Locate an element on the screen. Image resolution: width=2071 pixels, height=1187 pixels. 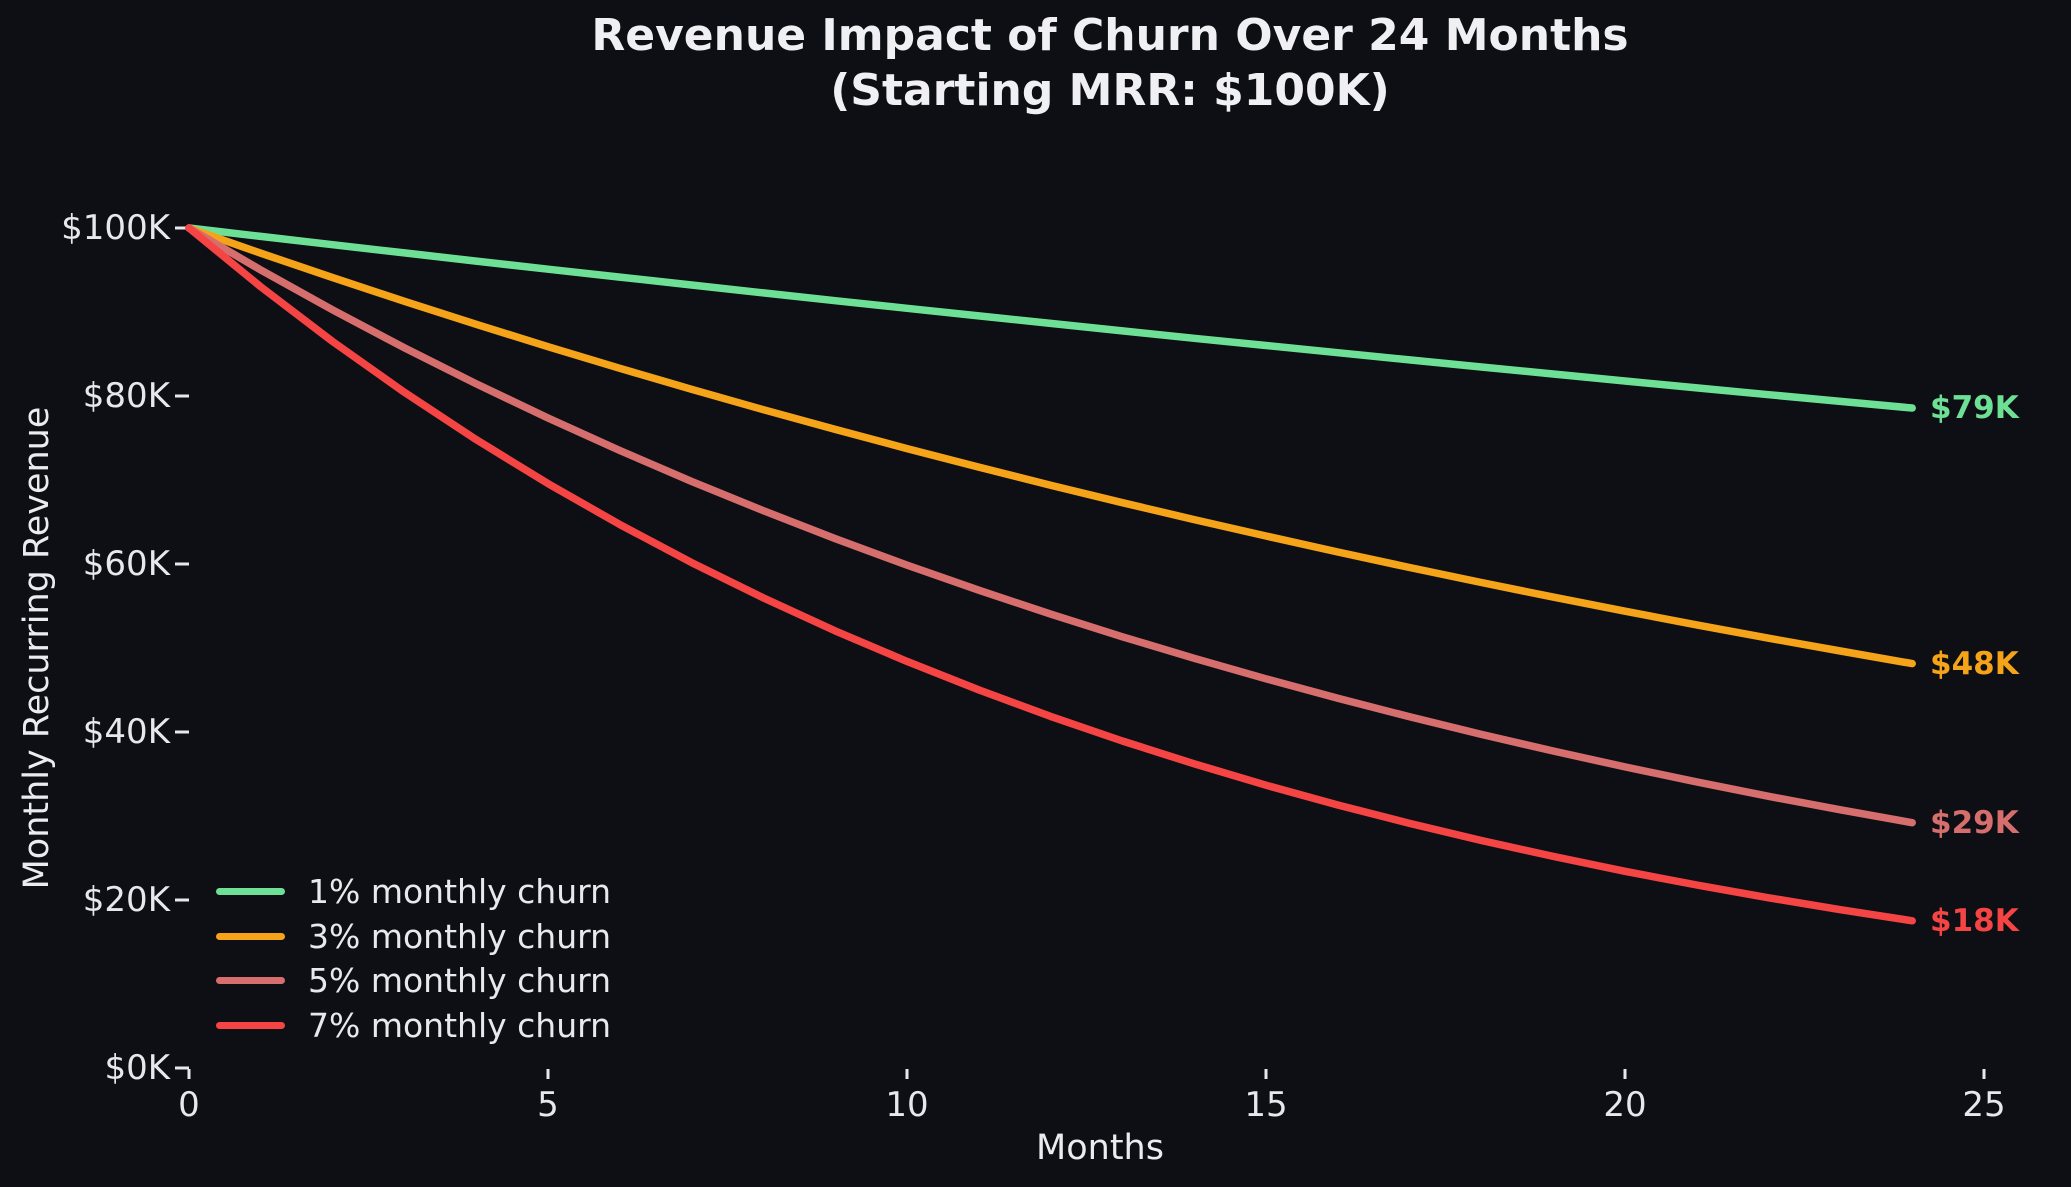
chart-title-line1: Revenue Impact of Churn Over 24 Months is located at coordinates (1110, 35).